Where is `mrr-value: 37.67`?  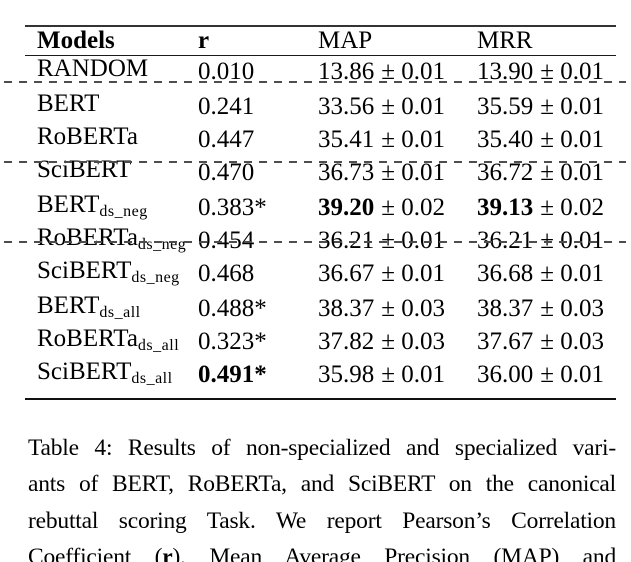 mrr-value: 37.67 is located at coordinates (505, 341).